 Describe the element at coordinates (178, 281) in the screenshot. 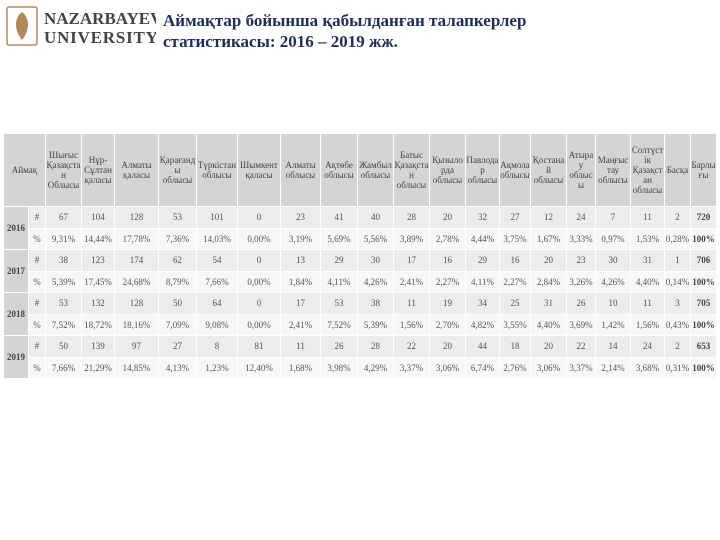

I see `cell: 8,79%` at that location.